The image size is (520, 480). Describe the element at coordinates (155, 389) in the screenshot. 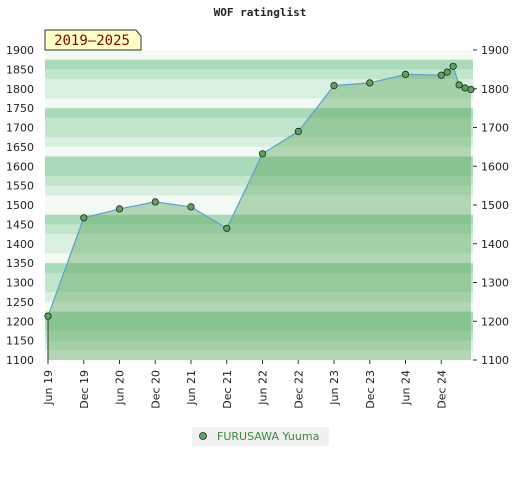

I see `x-tick-label: Dec 20` at that location.